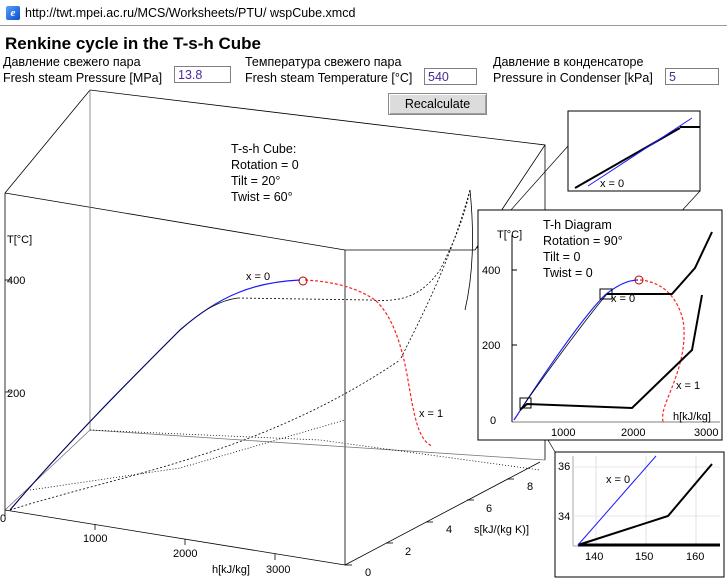 The image size is (727, 580). Describe the element at coordinates (644, 557) in the screenshot. I see `zoom-bottom-x-tick: 150` at that location.